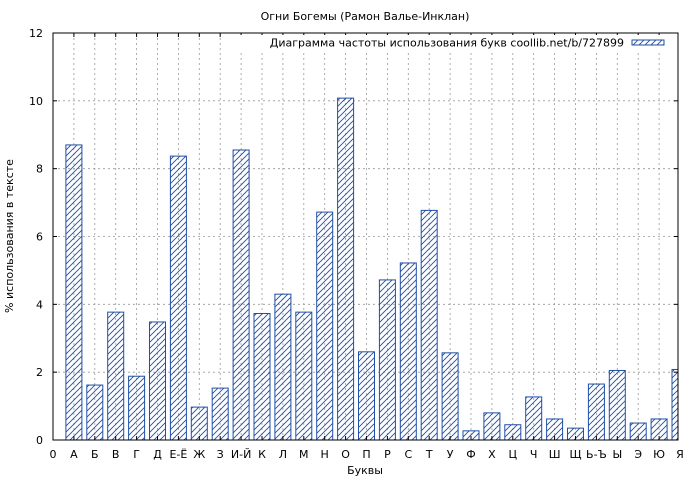  I want to click on bar-Г, so click(137, 407).